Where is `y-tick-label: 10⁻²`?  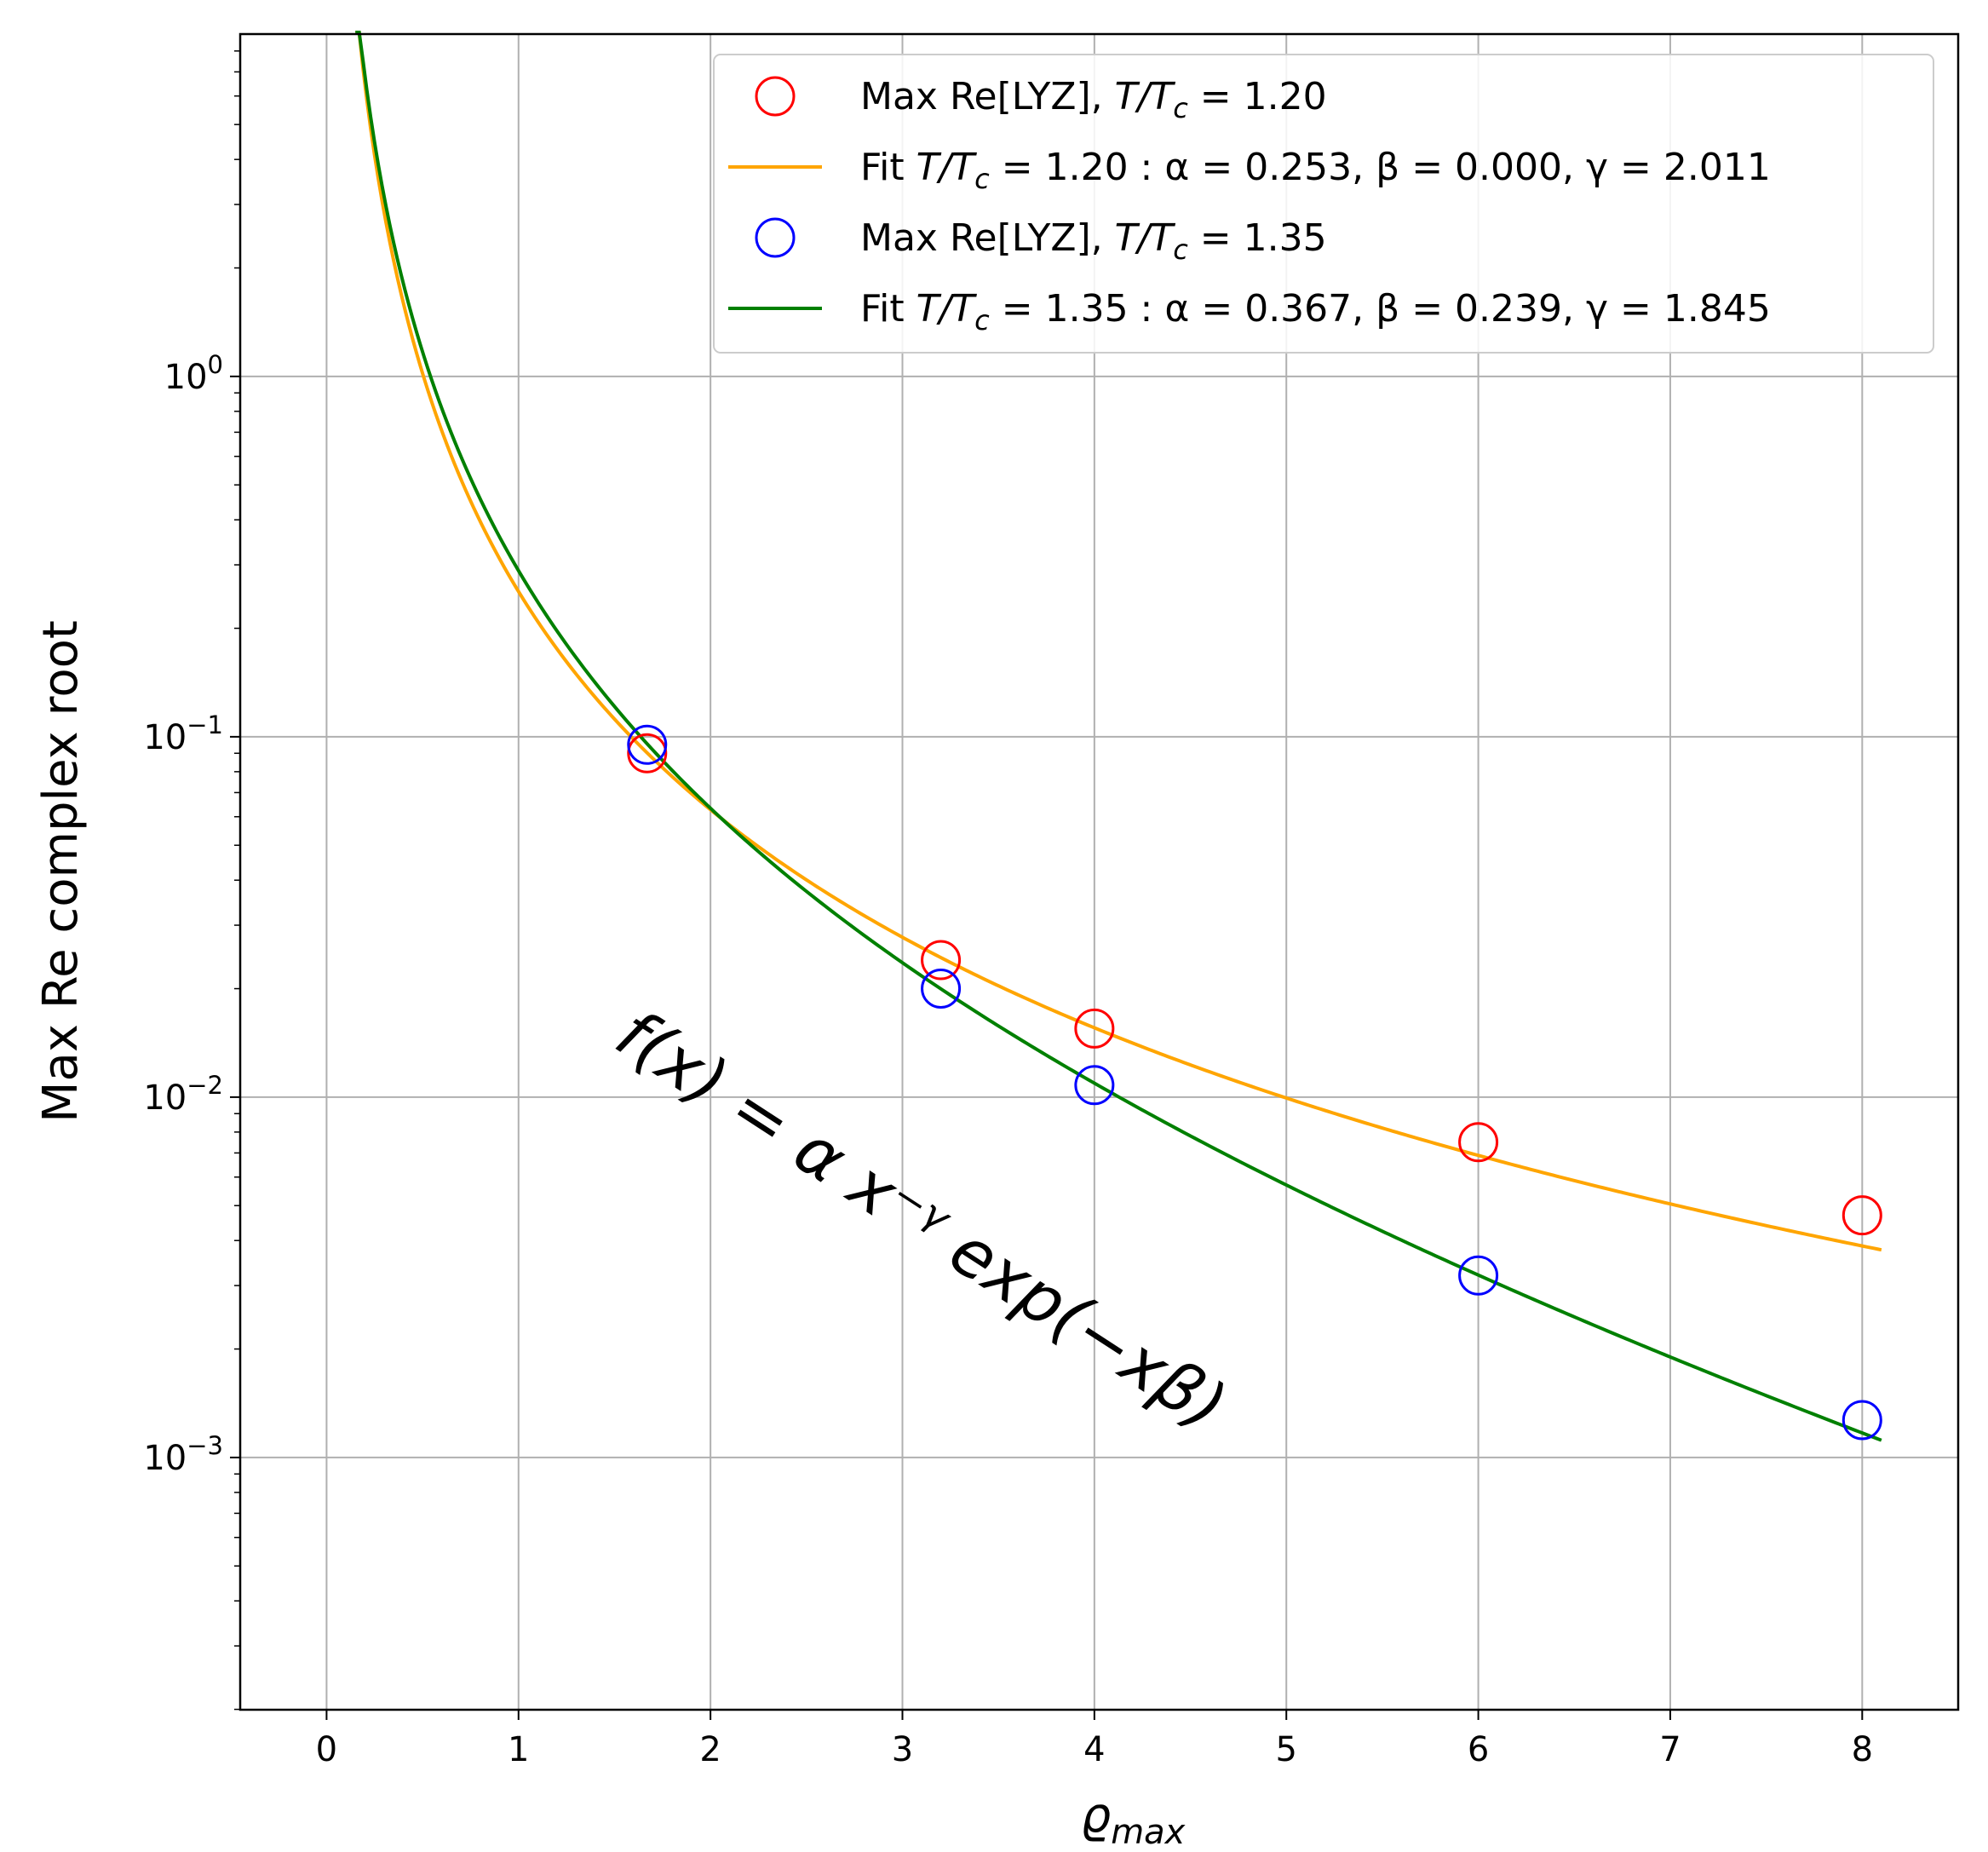
y-tick-label: 10⁻² is located at coordinates (183, 1094).